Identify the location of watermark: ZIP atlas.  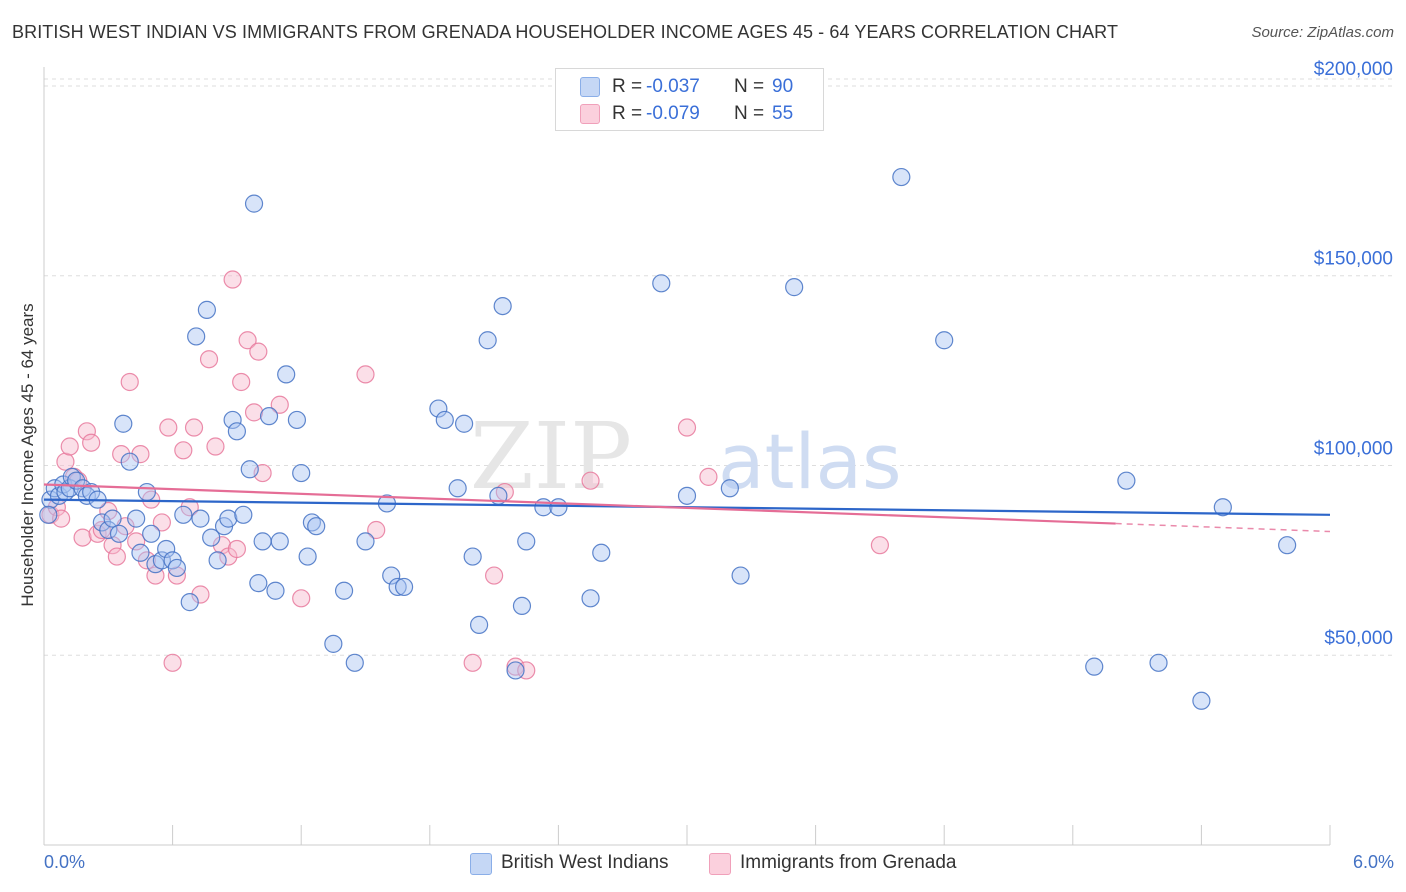
(686, 456).